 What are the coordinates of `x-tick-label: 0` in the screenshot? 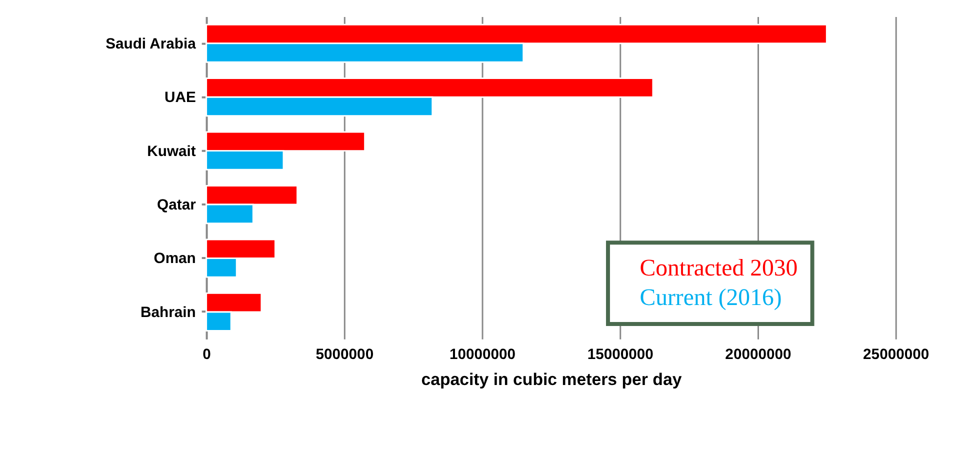 It's located at (206, 355).